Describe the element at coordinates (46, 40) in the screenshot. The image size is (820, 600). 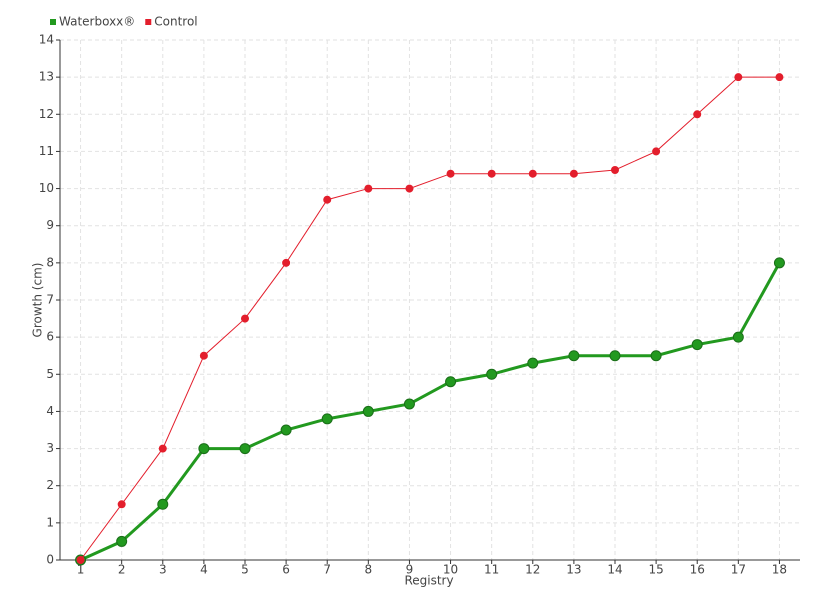
I see `y-tick-label: 14` at that location.